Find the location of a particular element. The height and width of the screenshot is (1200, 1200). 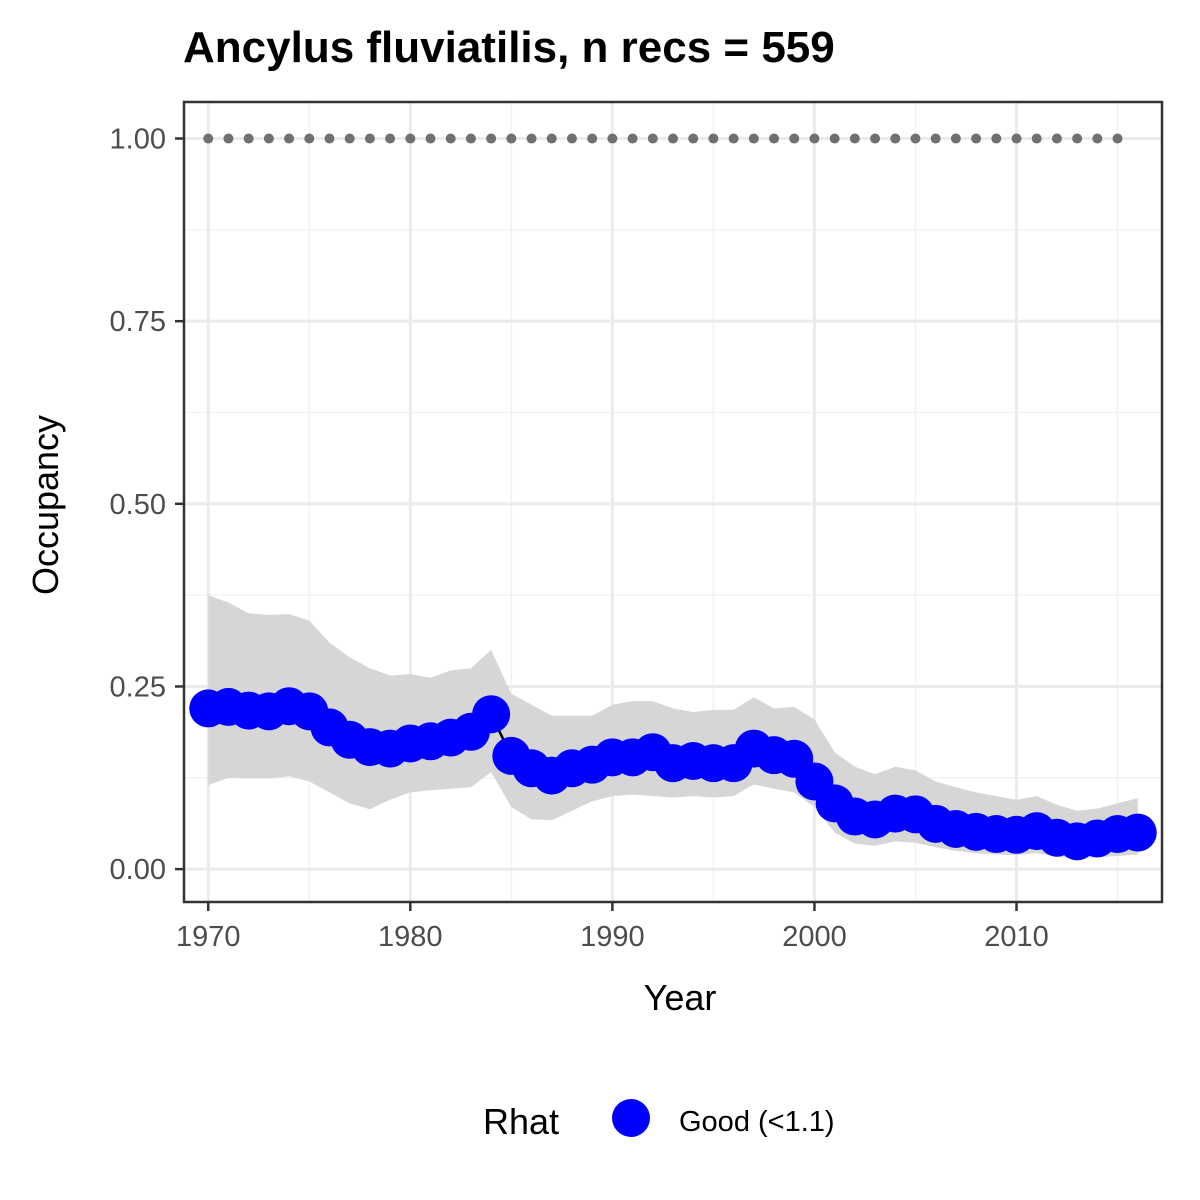

y-tick-label: 0.50 is located at coordinates (138, 505).